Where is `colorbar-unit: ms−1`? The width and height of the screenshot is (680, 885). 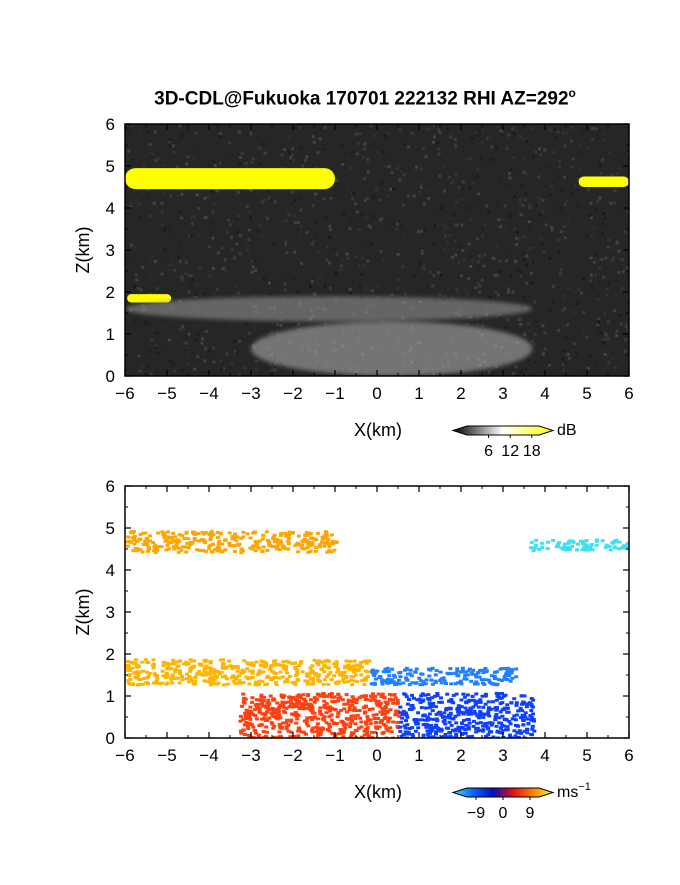
colorbar-unit: ms−1 is located at coordinates (574, 791).